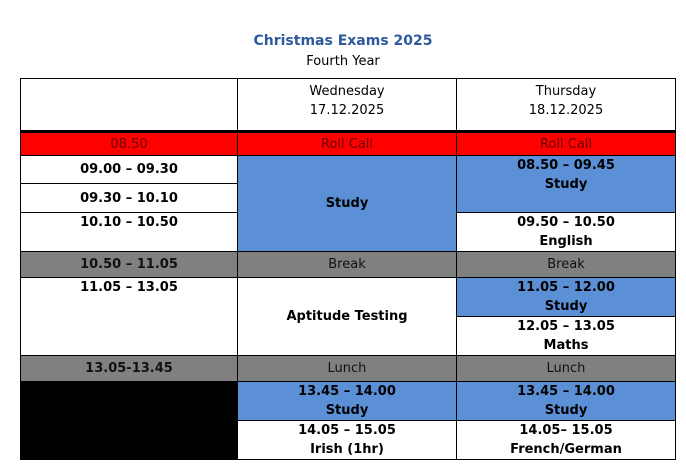  Describe the element at coordinates (129, 105) in the screenshot. I see `corner-cell` at that location.